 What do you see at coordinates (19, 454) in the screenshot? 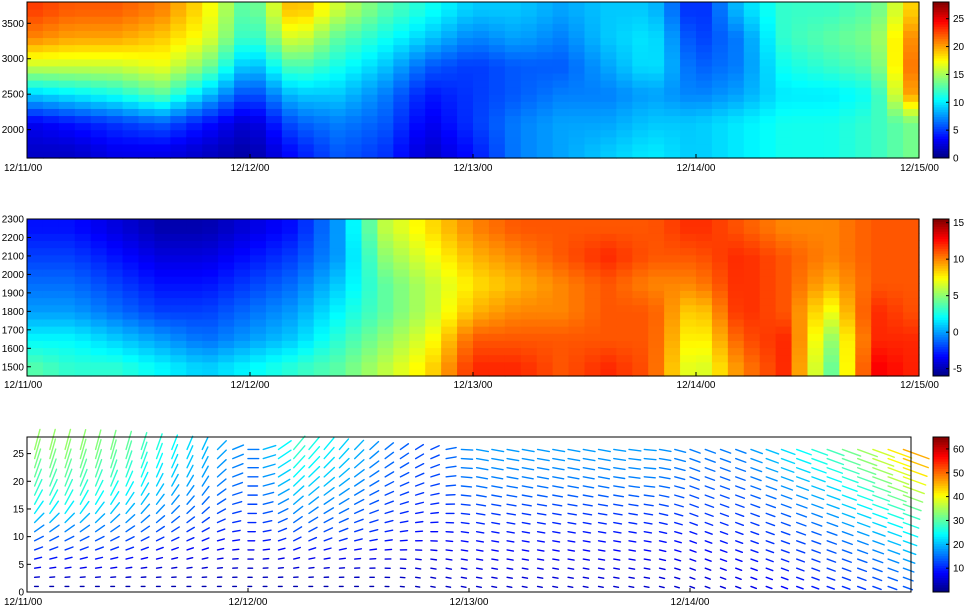
I see `y-tick-label: 25` at bounding box center [19, 454].